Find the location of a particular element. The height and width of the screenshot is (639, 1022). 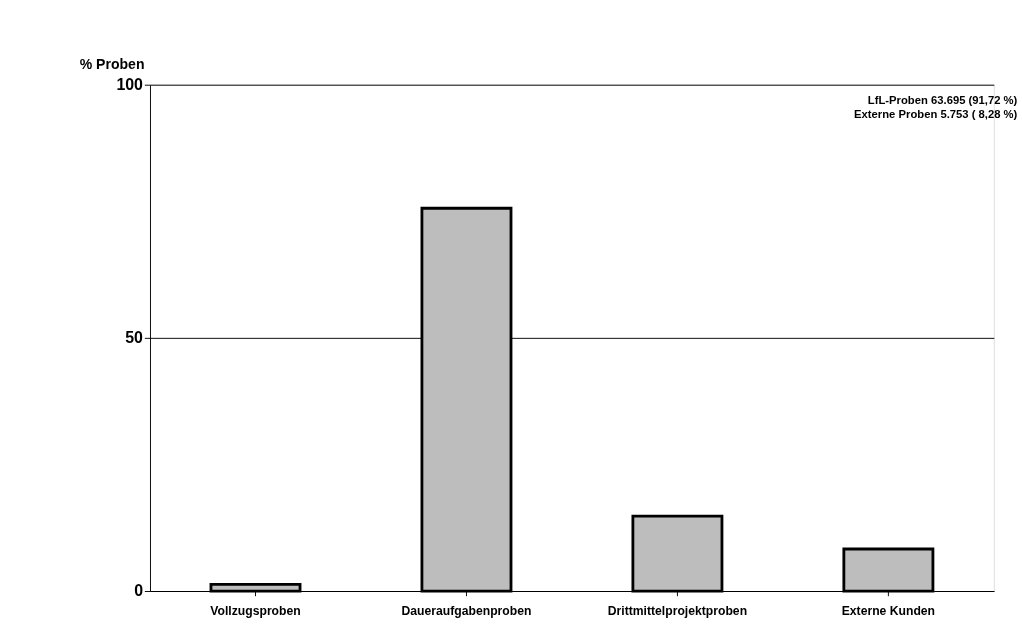

annotation: Externe Proben 5.753 ( 8,28 %) is located at coordinates (936, 113).